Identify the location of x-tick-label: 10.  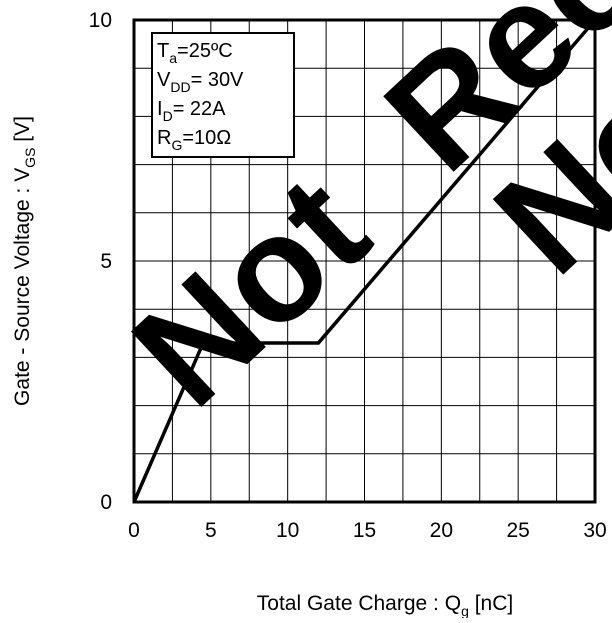
(287, 530).